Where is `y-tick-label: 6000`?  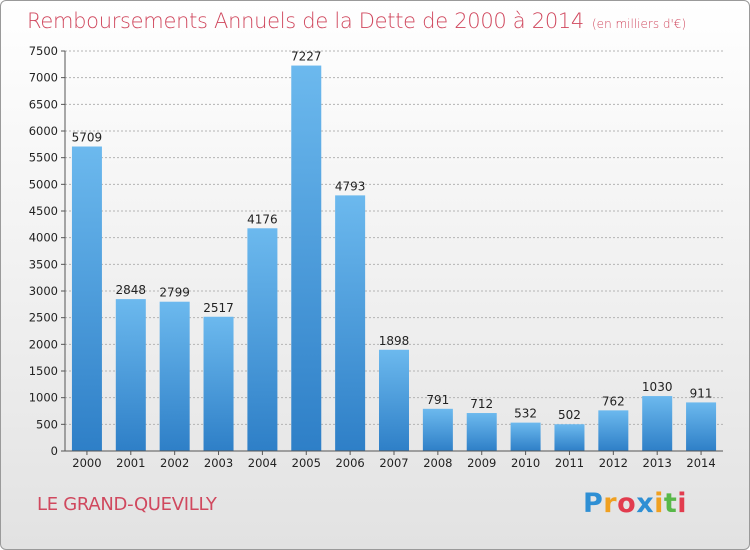 y-tick-label: 6000 is located at coordinates (43, 131).